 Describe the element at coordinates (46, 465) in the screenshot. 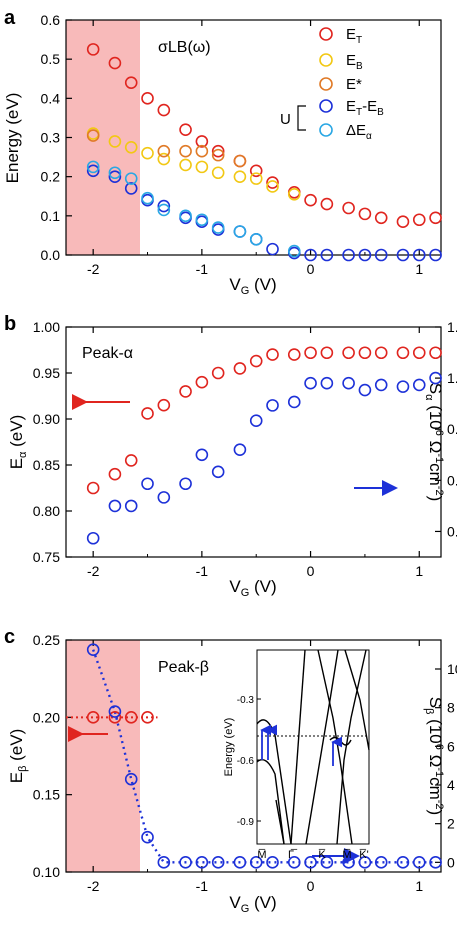

I see `y-tick-label: 0.85` at that location.